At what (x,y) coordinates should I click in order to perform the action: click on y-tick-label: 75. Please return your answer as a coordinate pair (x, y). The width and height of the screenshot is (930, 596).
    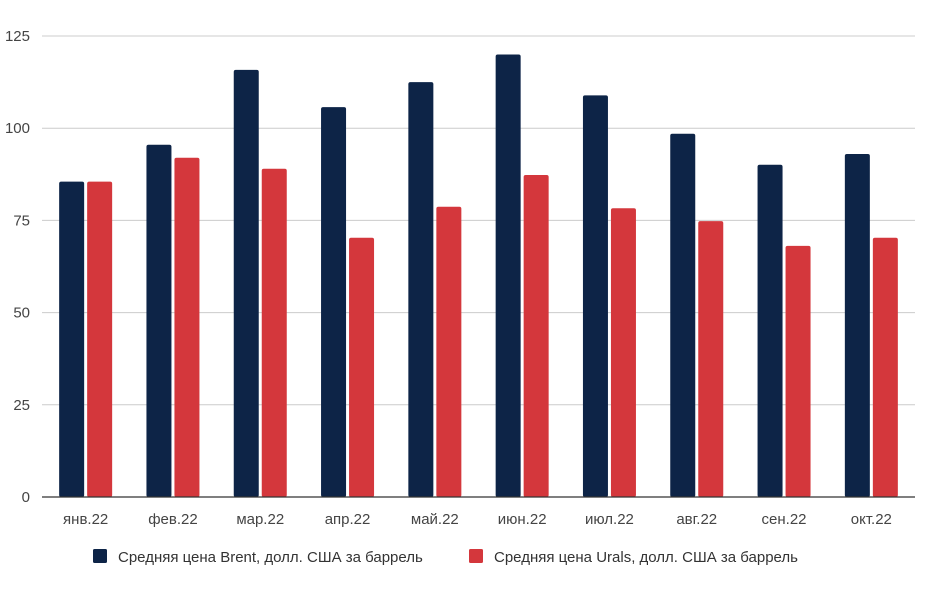
    Looking at the image, I should click on (21, 220).